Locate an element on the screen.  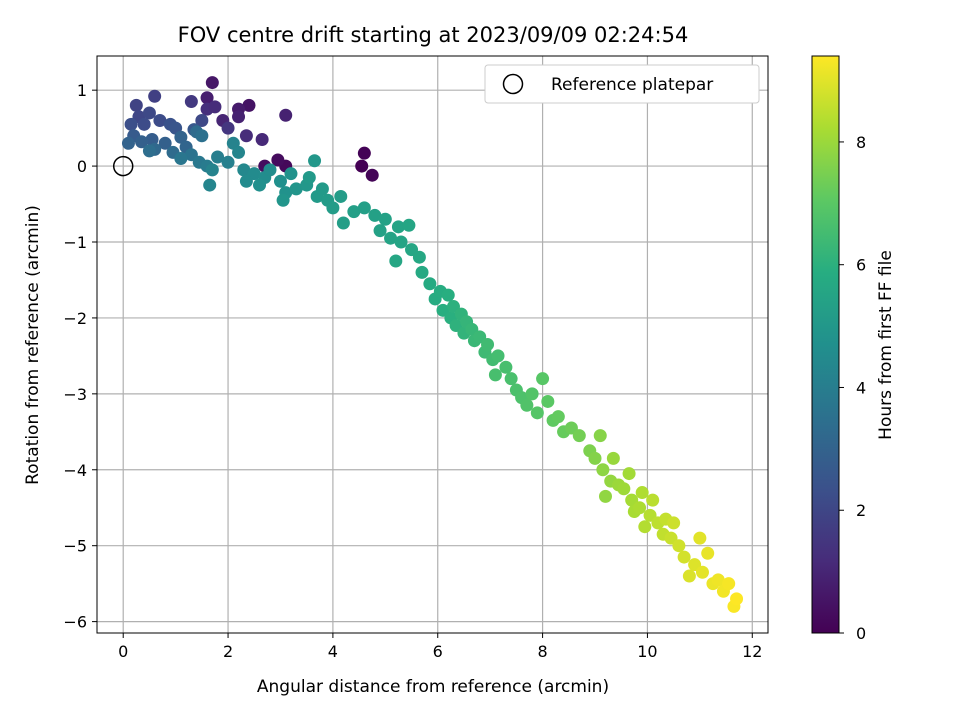
colorbar-tick-label-2: 4 is located at coordinates (861, 387).